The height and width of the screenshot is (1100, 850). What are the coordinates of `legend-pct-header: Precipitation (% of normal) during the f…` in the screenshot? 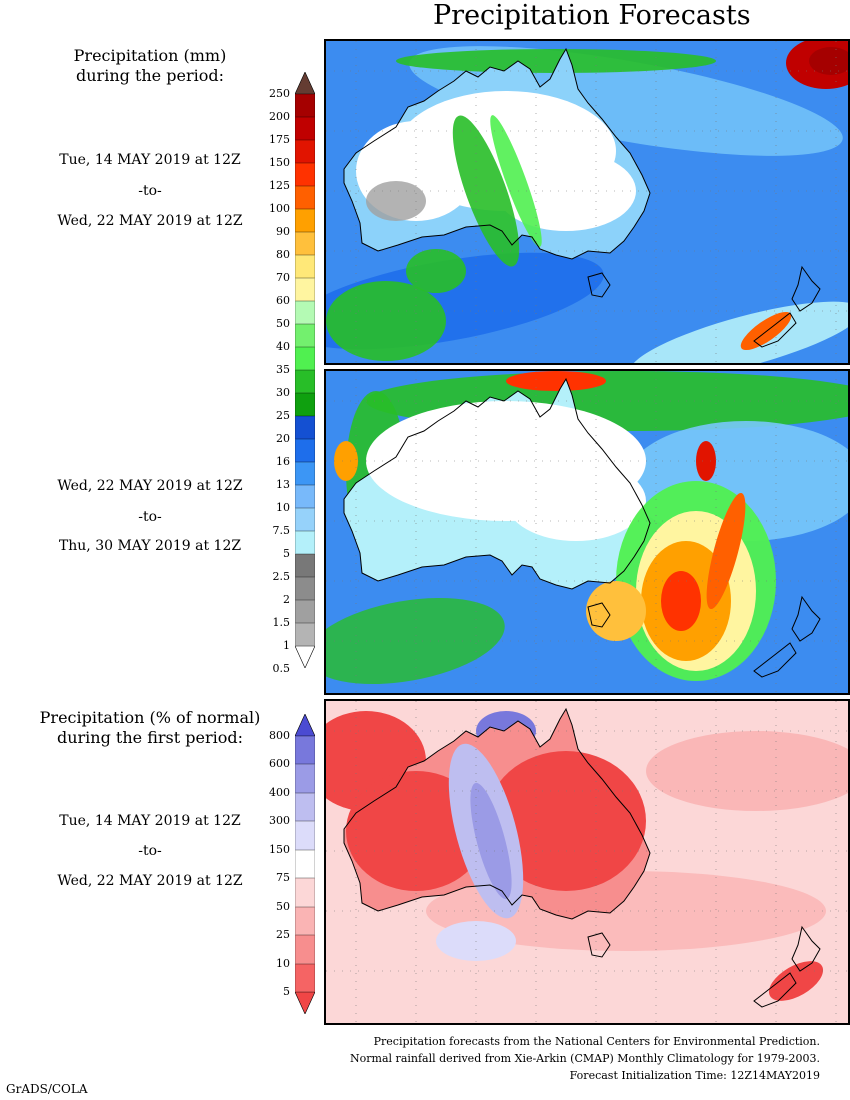 It's located at (150, 728).